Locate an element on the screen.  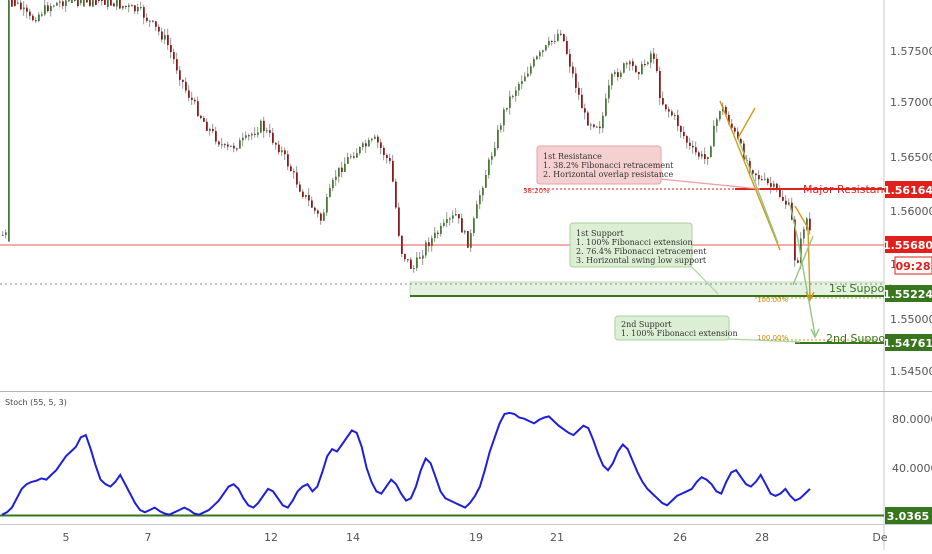
price-tick: 1.57500 is located at coordinates (911, 51).